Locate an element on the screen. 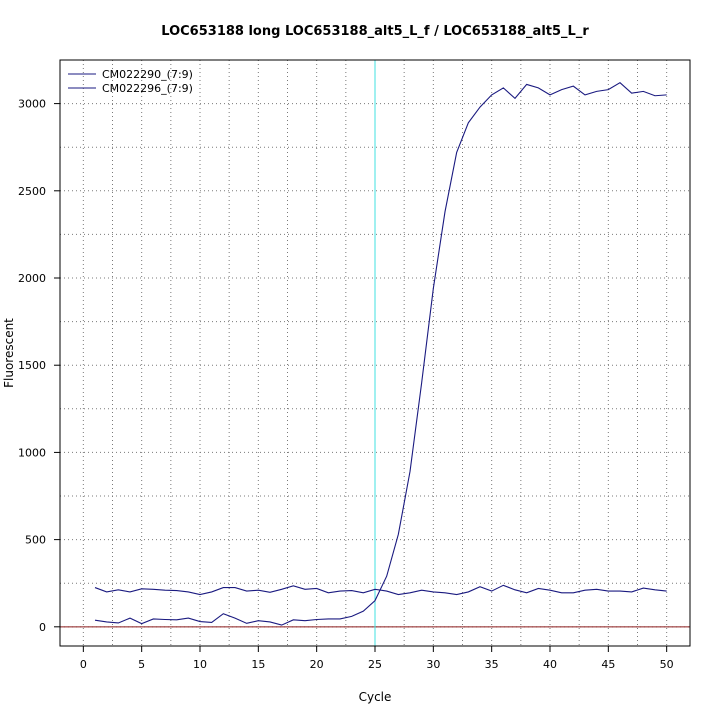  legend-label: CM022290_(7:9) is located at coordinates (147, 74).